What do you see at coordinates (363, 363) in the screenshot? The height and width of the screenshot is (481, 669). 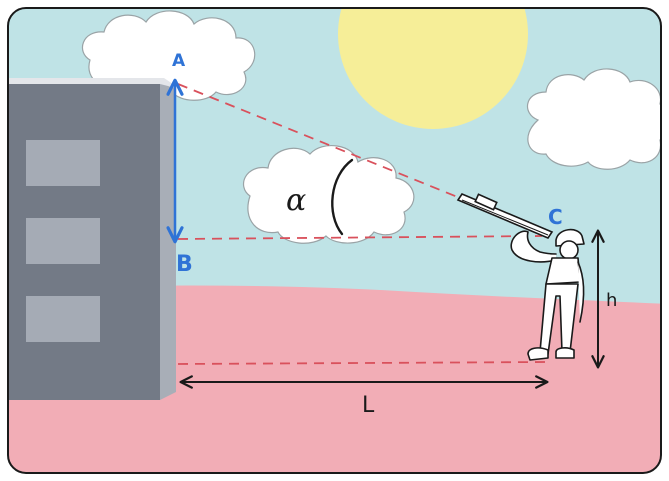 I see `ground-line` at bounding box center [363, 363].